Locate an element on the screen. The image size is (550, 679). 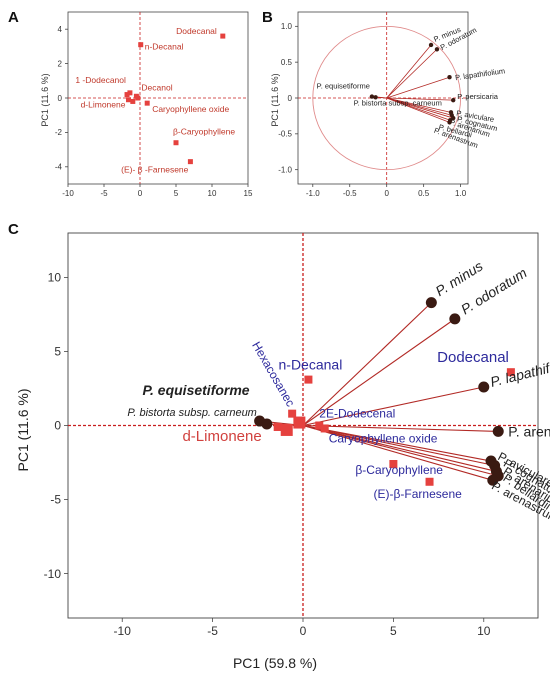
y-tick-label: 10 is located at coordinates (55, 278).